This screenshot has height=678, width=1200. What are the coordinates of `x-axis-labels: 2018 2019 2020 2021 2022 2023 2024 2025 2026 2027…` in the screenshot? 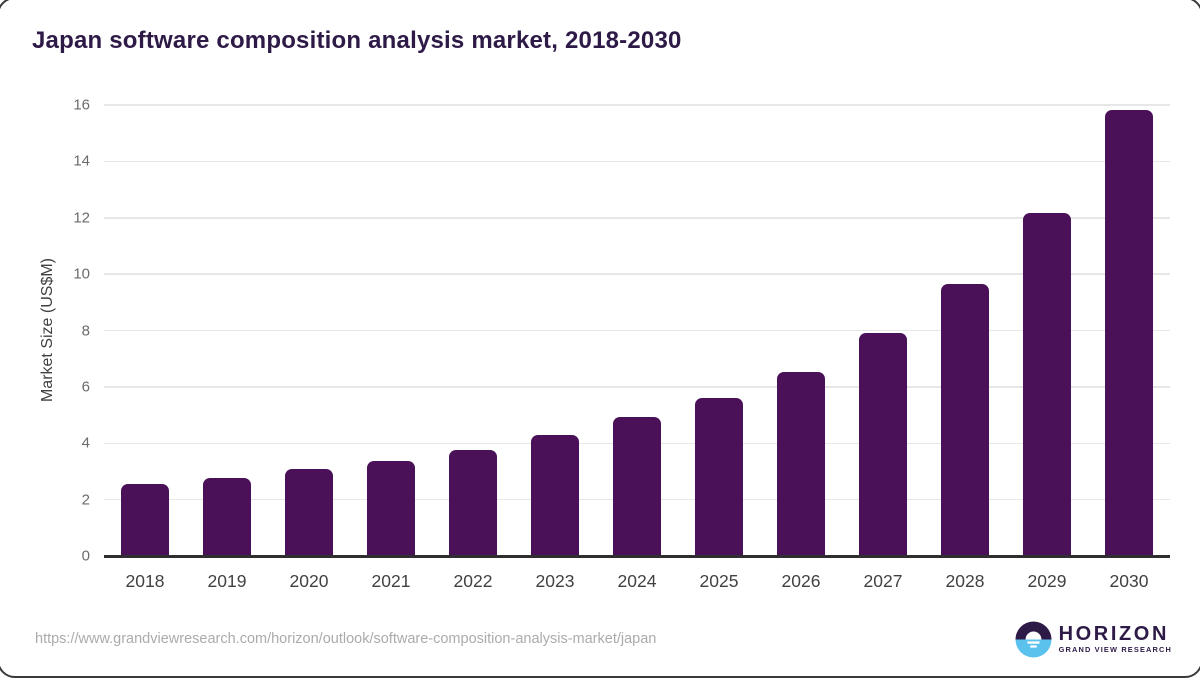 It's located at (637, 583).